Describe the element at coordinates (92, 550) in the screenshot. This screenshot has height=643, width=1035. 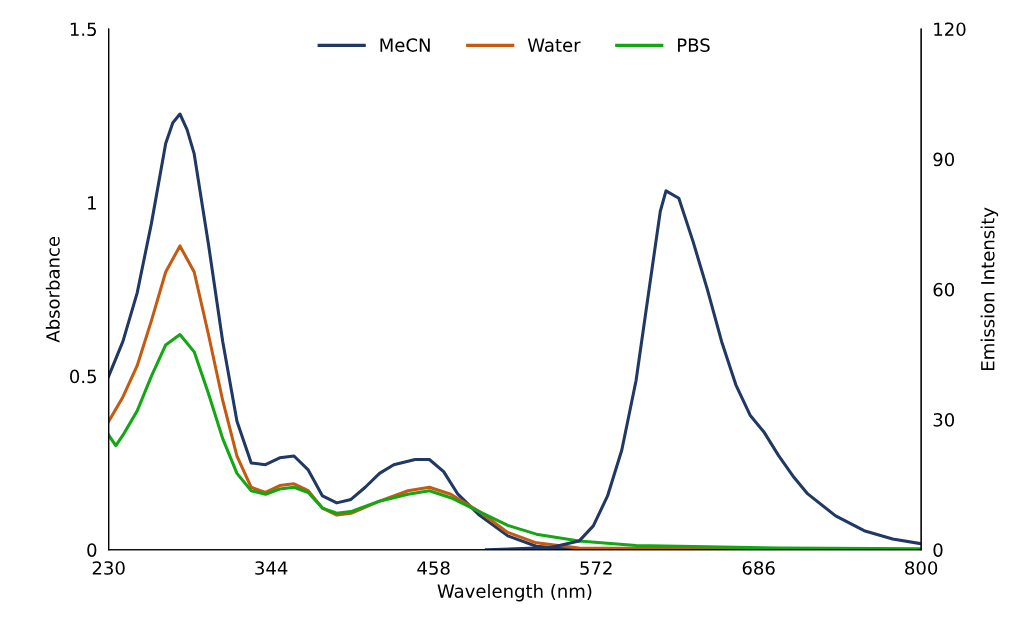
I see `y-tick-label: 0` at that location.